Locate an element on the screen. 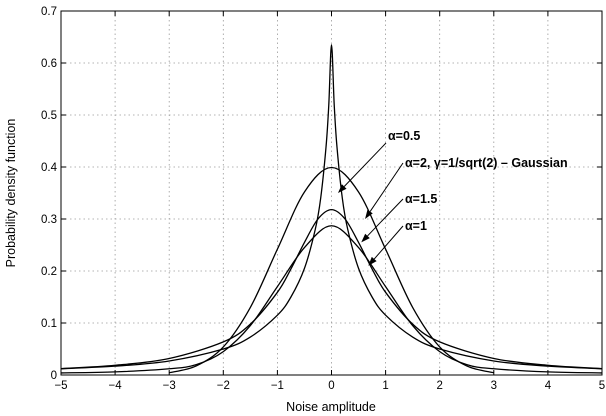 Image resolution: width=606 pixels, height=416 pixels. arrow-alpha-0-5-head is located at coordinates (342, 188).